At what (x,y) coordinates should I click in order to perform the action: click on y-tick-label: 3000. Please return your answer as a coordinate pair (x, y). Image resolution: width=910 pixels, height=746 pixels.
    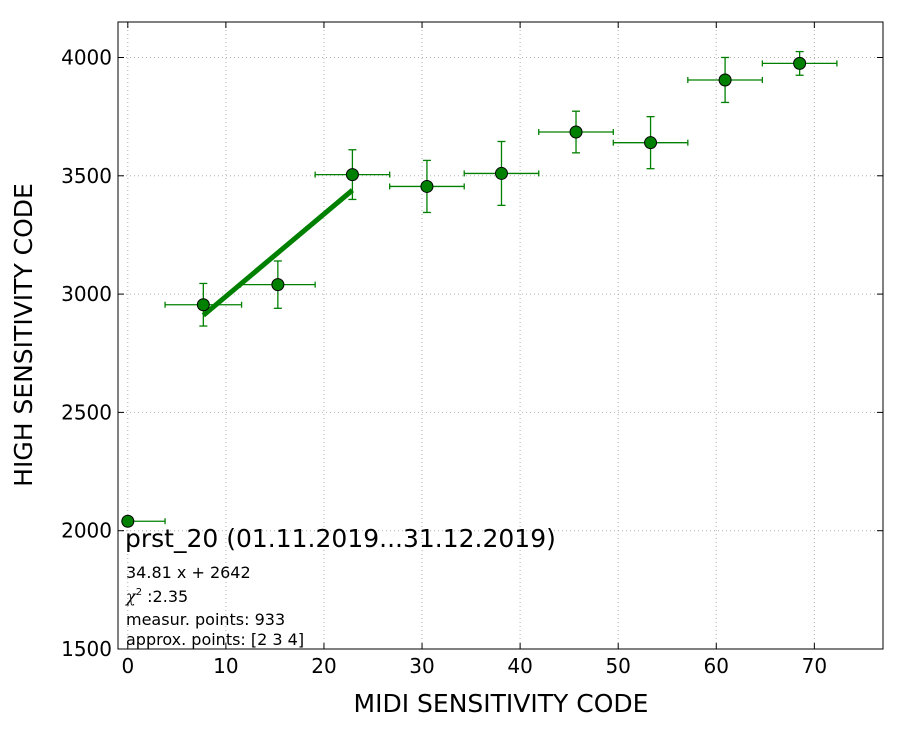
    Looking at the image, I should click on (86, 294).